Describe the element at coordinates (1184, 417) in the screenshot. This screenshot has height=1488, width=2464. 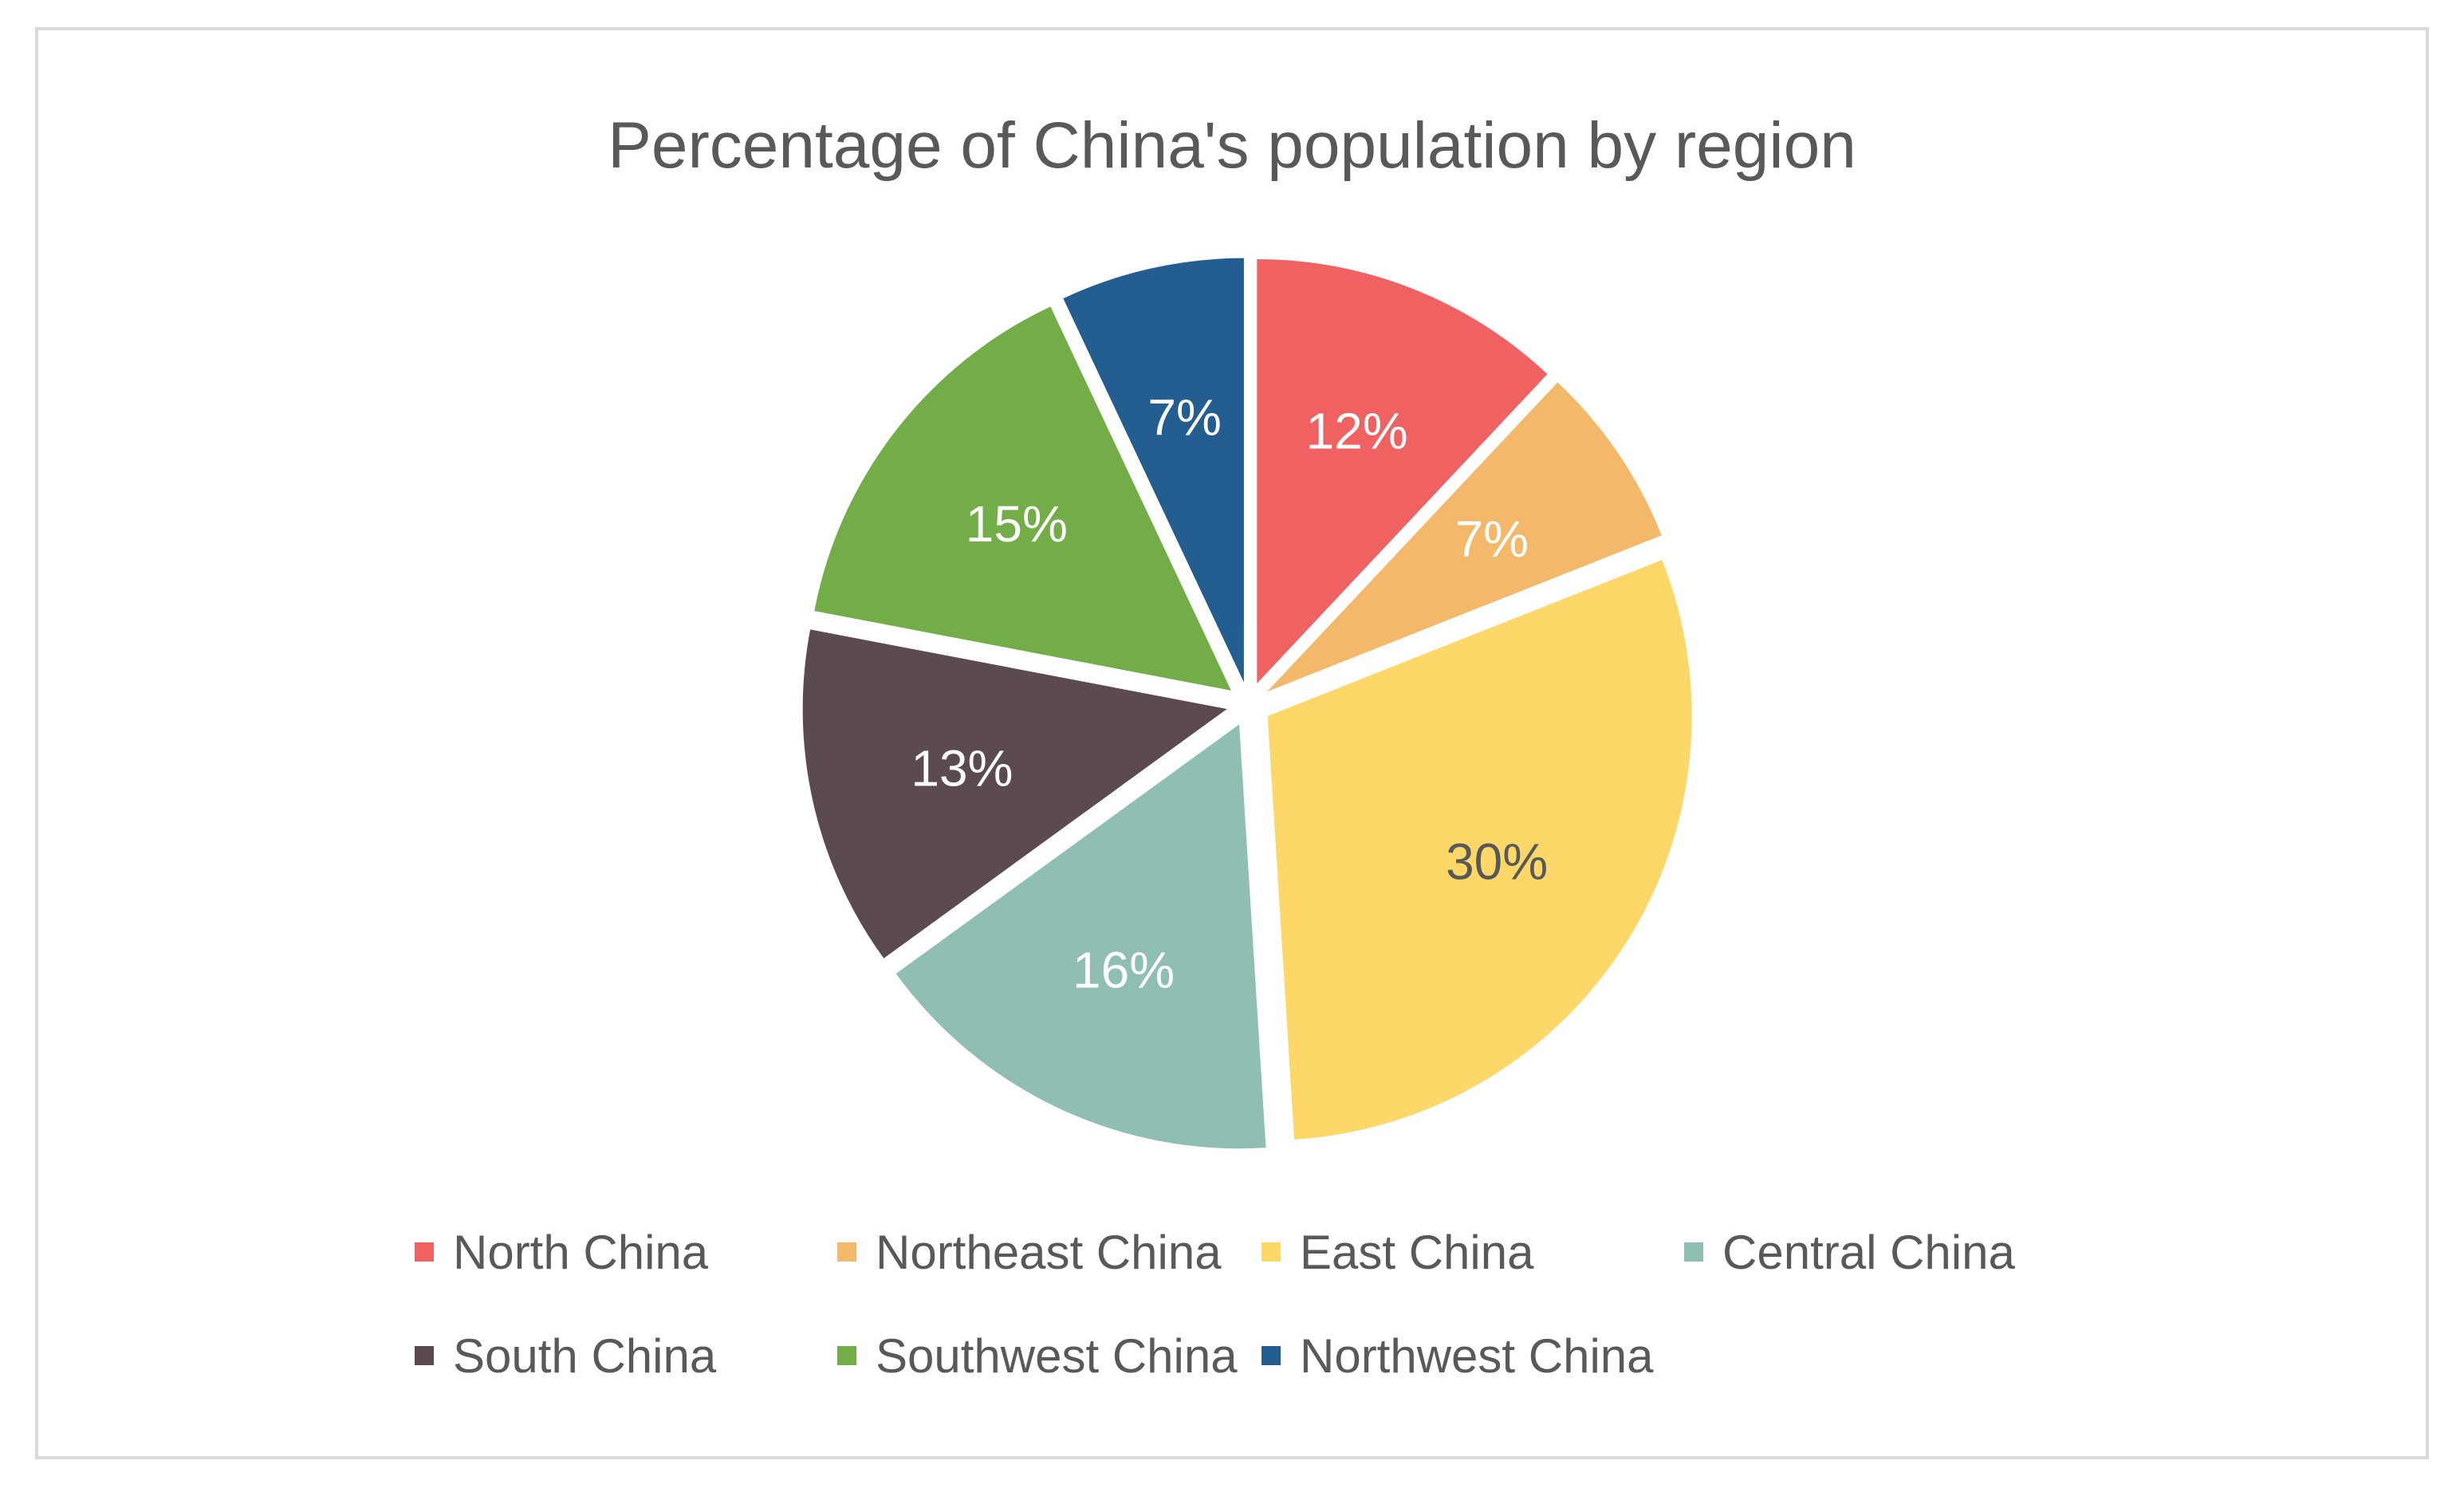
I see `data-label-northwest-china: 7%` at that location.